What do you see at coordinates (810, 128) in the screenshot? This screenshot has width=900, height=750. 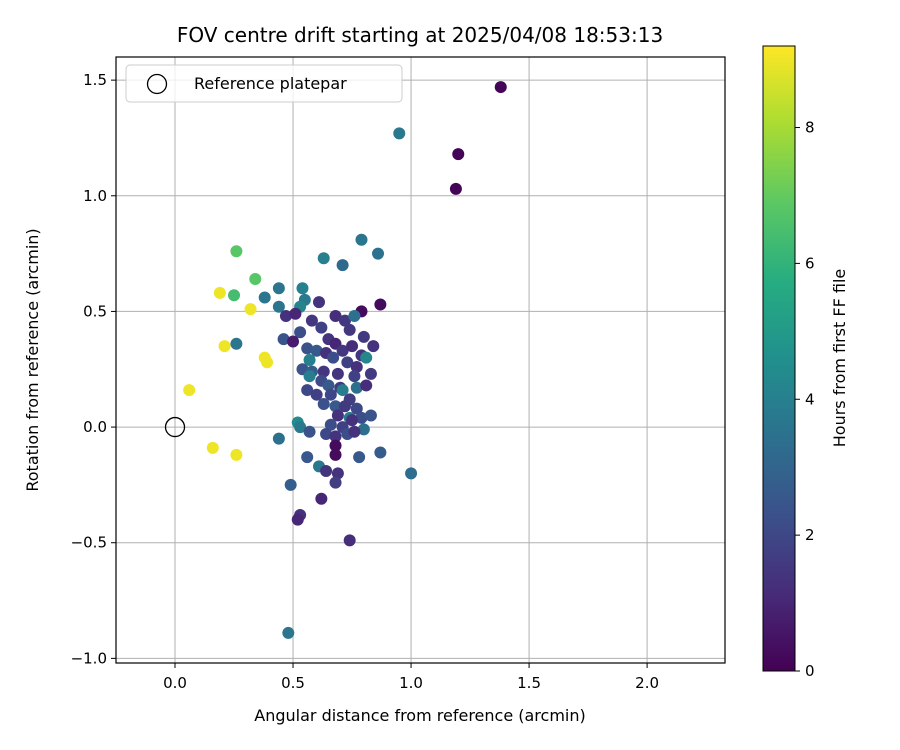 I see `colorbar-tick-label: 8` at bounding box center [810, 128].